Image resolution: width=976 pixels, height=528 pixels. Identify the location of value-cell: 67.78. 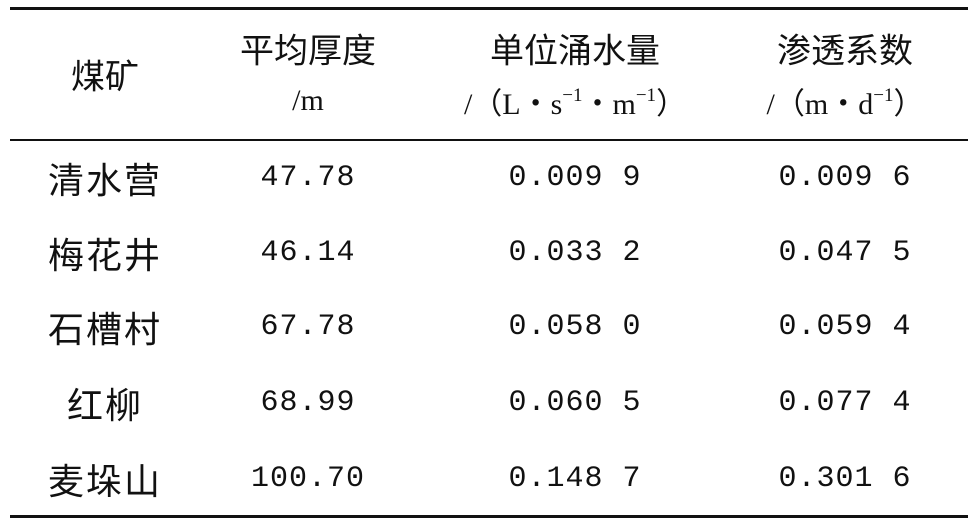
(308, 327).